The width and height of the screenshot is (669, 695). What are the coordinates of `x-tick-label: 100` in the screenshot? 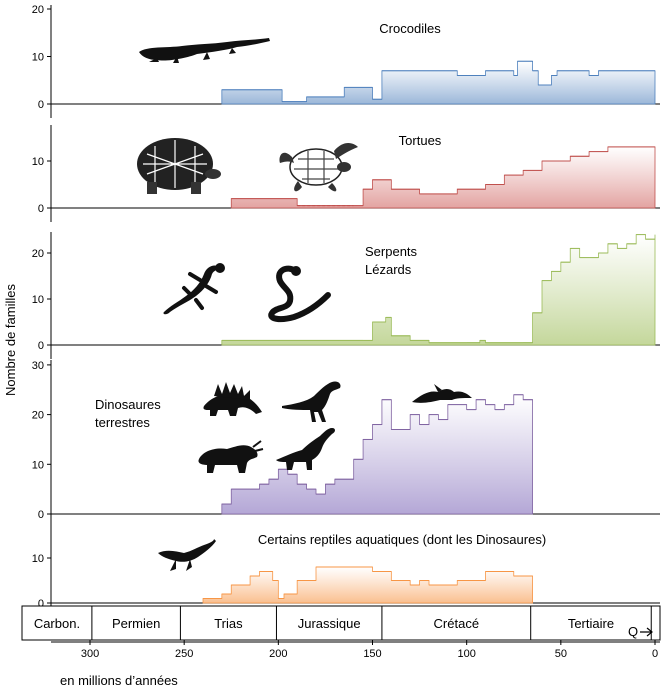 It's located at (466, 654).